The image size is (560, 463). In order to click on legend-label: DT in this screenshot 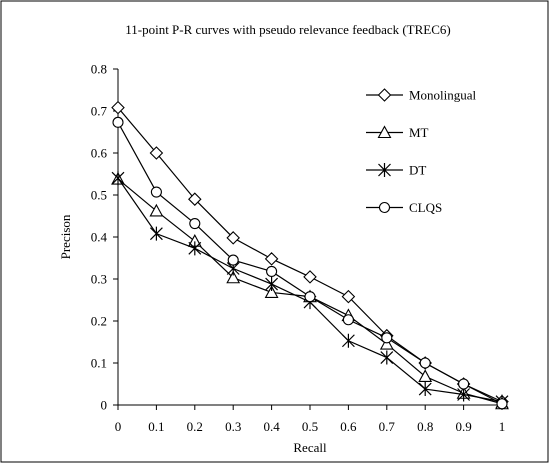, I will do `click(417, 170)`.